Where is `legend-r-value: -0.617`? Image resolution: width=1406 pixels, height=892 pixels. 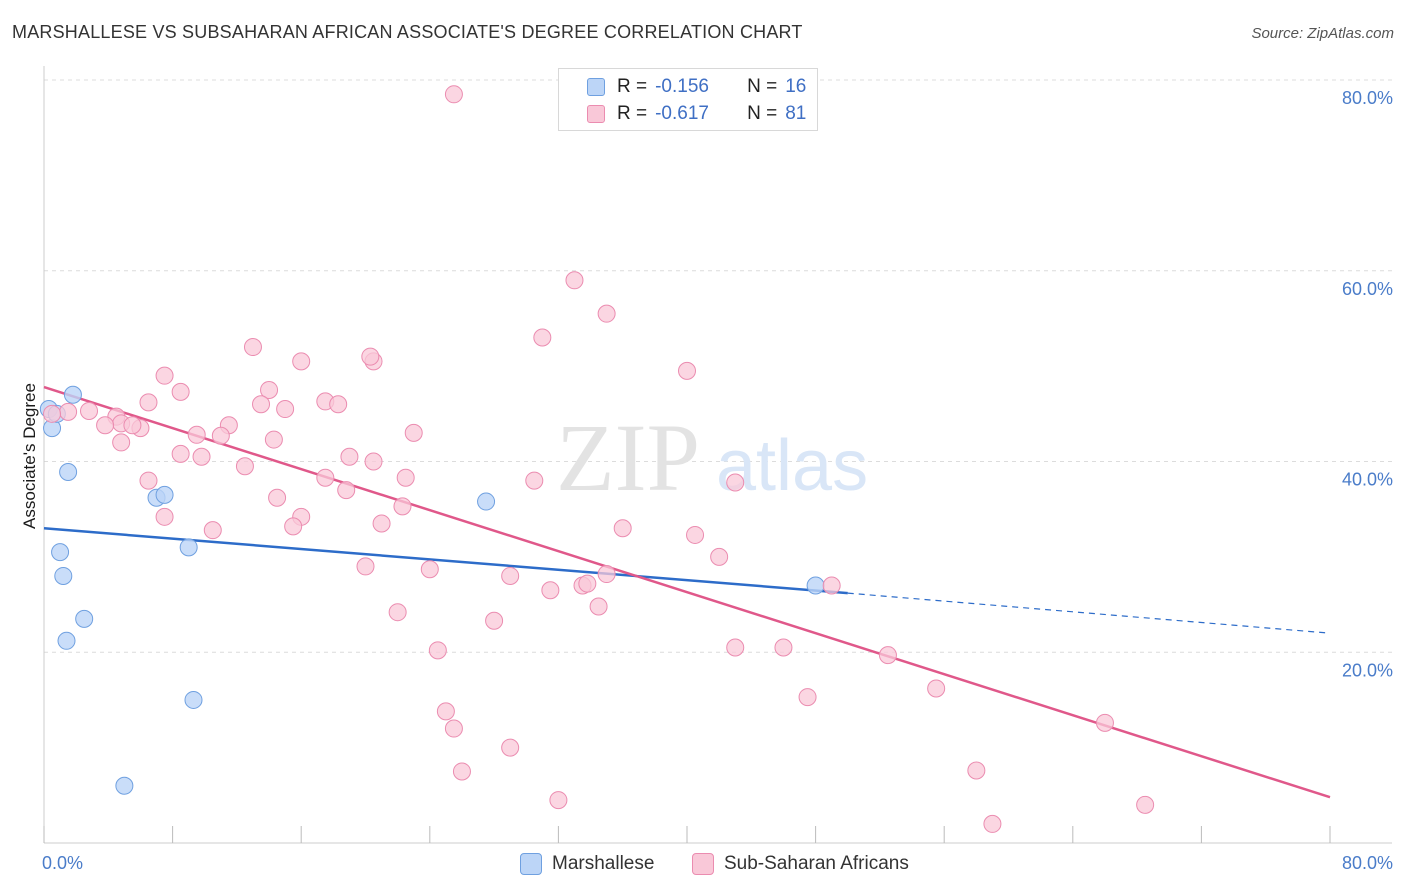 legend-r-value: -0.617 is located at coordinates (682, 113).